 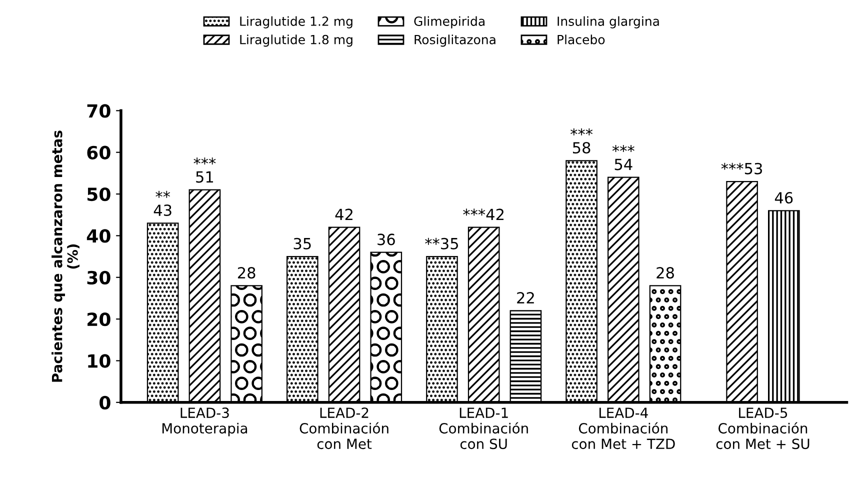 What do you see at coordinates (99, 194) in the screenshot?
I see `y-tick-label: 50` at bounding box center [99, 194].